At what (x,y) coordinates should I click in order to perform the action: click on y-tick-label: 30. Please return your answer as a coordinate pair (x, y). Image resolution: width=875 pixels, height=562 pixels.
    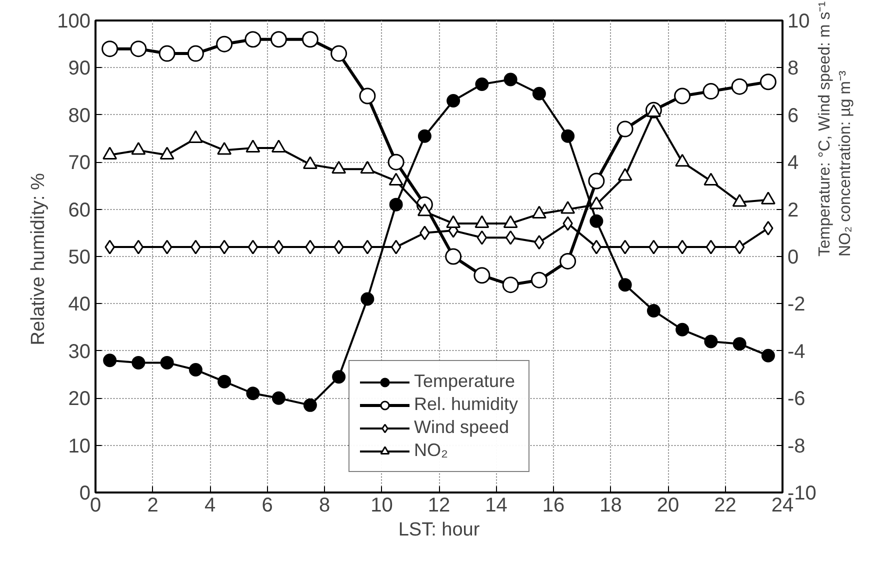
    Looking at the image, I should click on (79, 351).